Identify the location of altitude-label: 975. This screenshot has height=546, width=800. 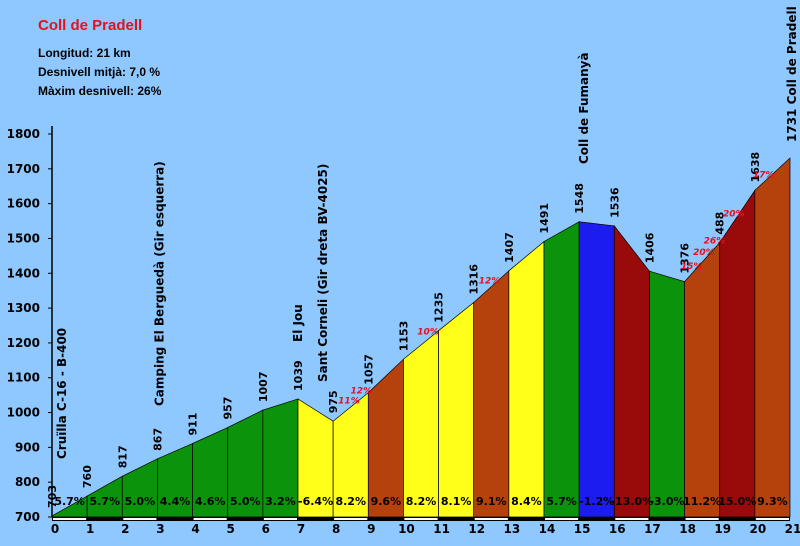
(333, 401).